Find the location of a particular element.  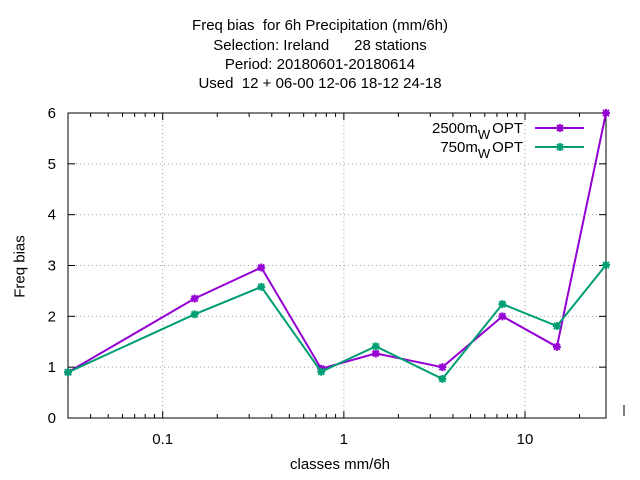

x-tick-label: 10 is located at coordinates (525, 439).